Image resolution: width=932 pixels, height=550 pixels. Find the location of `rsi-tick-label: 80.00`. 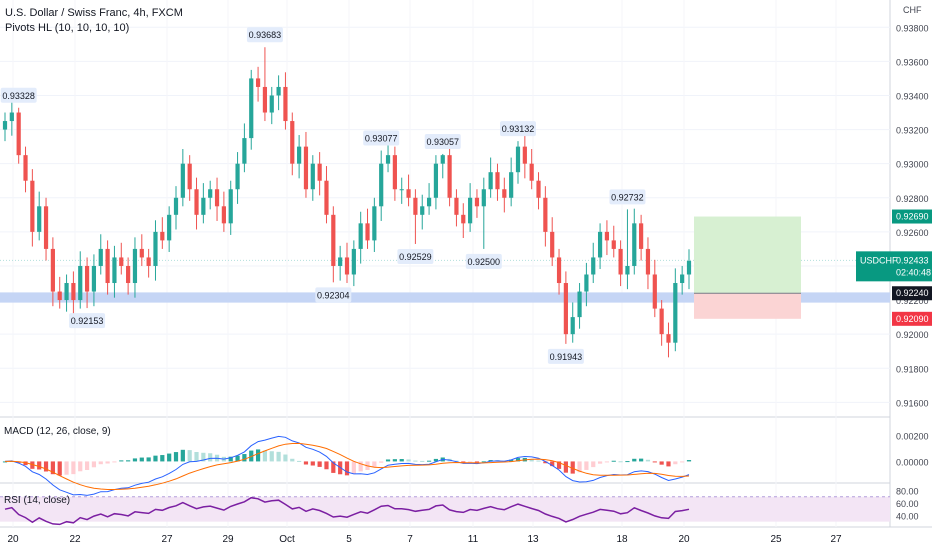

rsi-tick-label: 80.00 is located at coordinates (907, 492).